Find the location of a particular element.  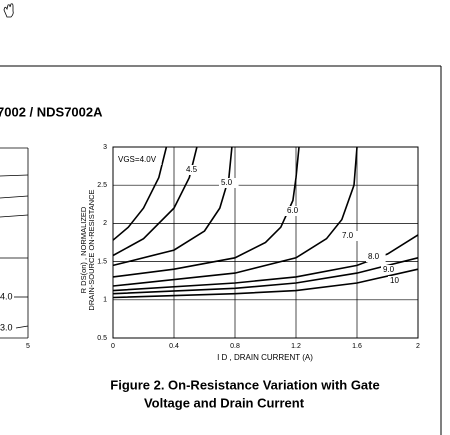

left-fragment is located at coordinates (14, 243).